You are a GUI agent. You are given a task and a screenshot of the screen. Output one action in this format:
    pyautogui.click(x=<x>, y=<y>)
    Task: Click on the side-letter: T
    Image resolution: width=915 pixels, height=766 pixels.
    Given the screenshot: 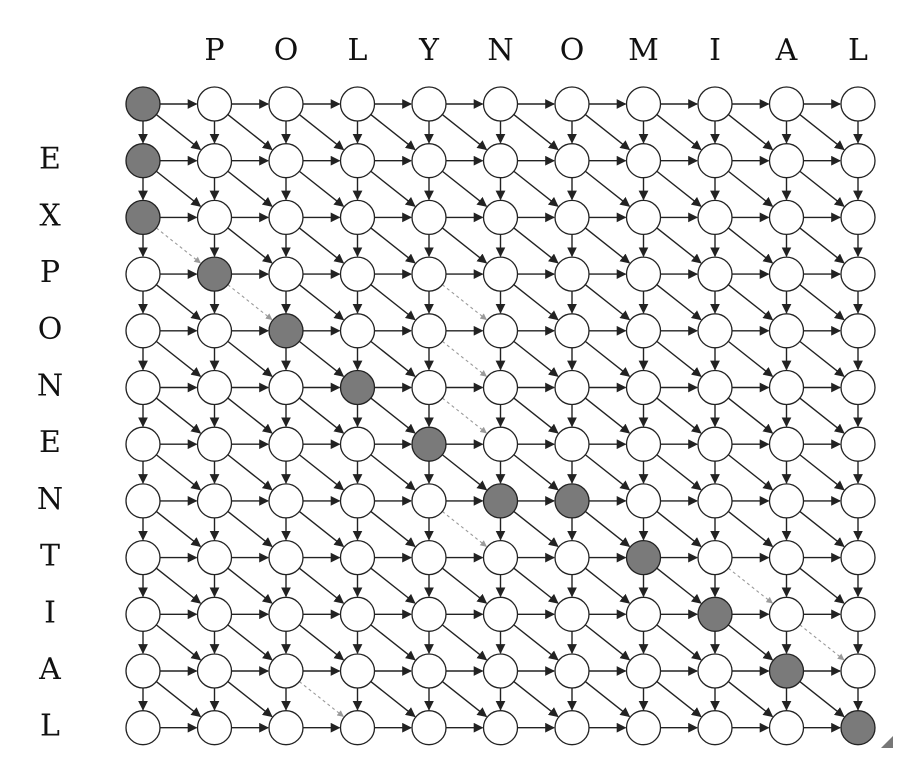 What is the action you would take?
    pyautogui.click(x=50, y=556)
    